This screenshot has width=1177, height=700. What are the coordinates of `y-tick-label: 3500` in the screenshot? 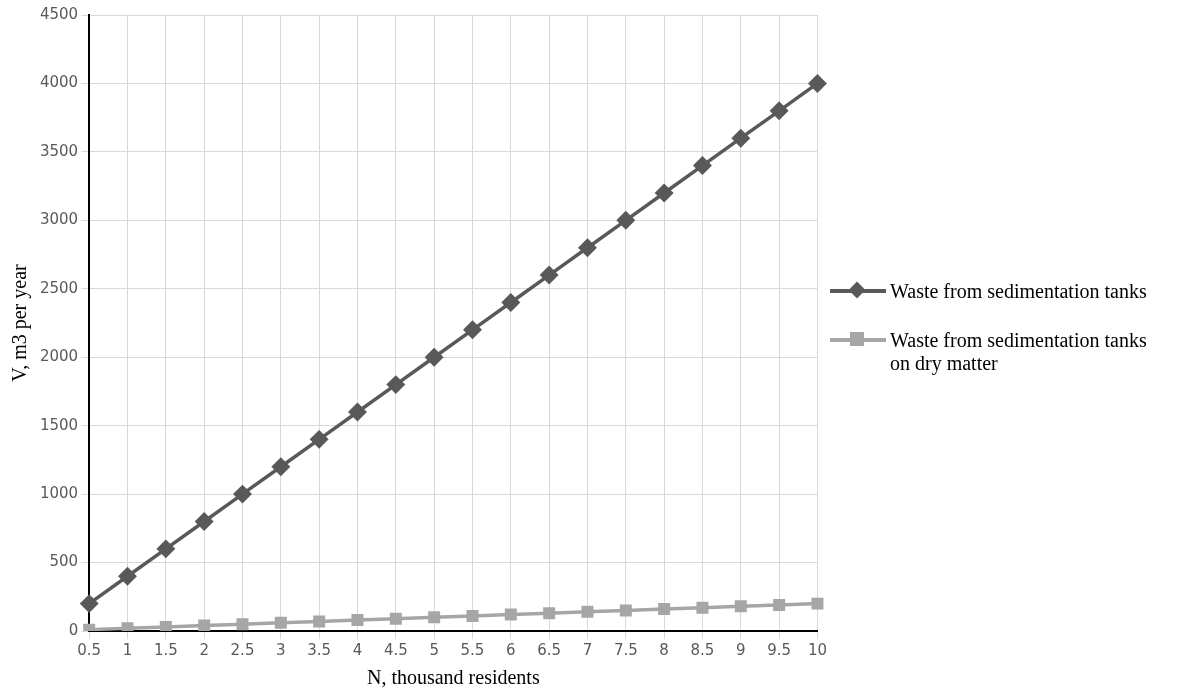 It's located at (59, 150).